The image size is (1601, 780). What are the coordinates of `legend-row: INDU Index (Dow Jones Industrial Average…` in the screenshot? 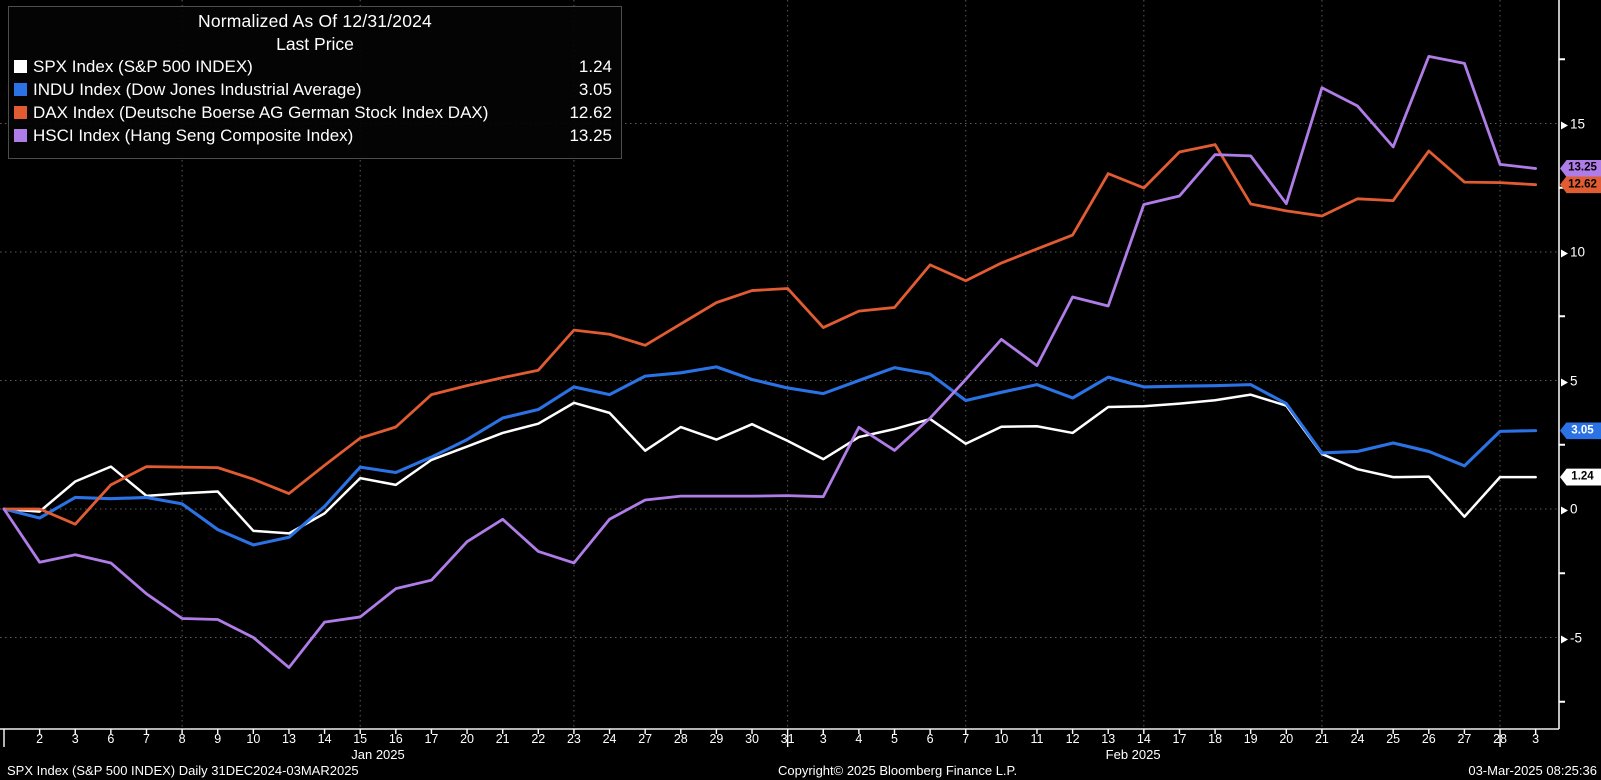 It's located at (315, 89).